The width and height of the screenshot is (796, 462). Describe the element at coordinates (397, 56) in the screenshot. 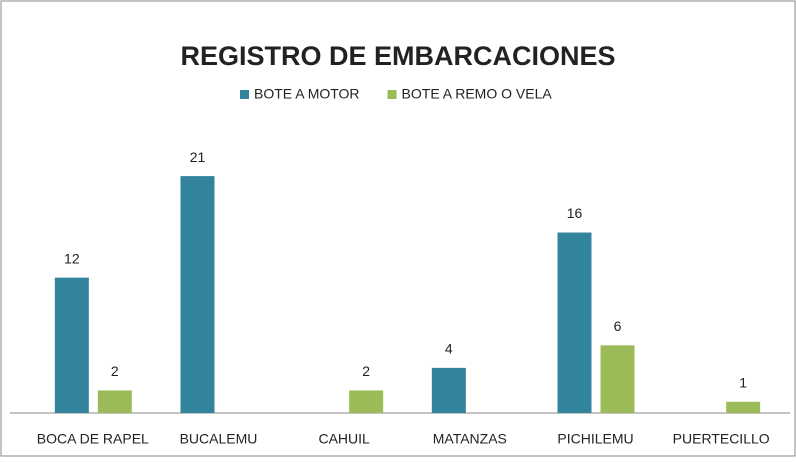

I see `chart-title: REGISTRO DE EMBARCACIONES` at that location.